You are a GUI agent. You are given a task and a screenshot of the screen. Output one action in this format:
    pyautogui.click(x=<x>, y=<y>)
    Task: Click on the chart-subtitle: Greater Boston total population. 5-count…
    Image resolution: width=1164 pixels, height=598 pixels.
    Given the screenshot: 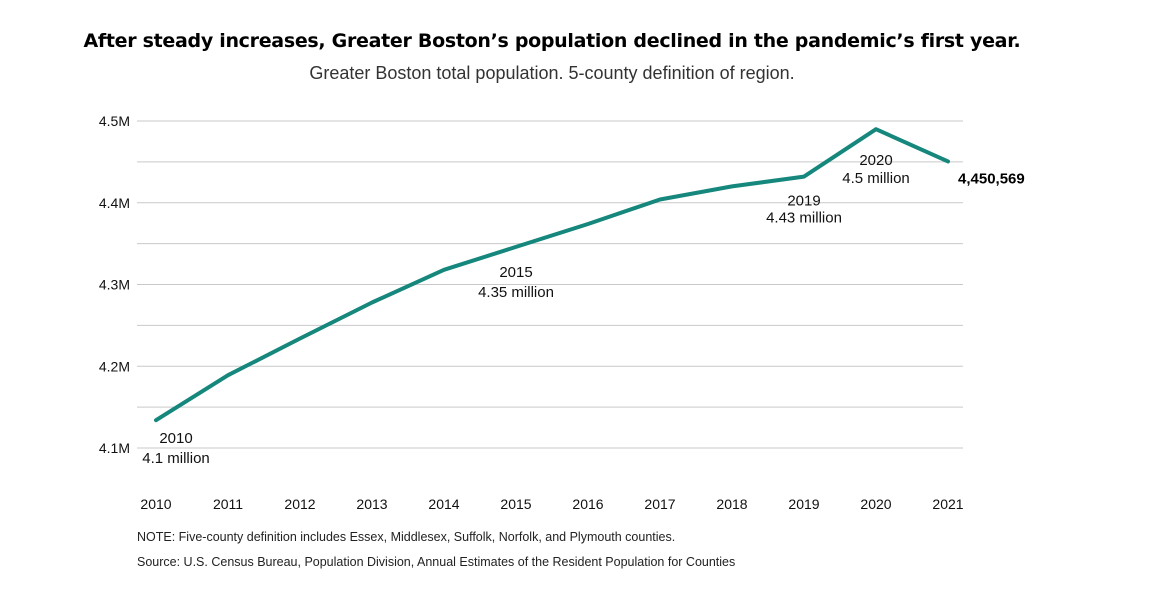 What is the action you would take?
    pyautogui.click(x=552, y=73)
    